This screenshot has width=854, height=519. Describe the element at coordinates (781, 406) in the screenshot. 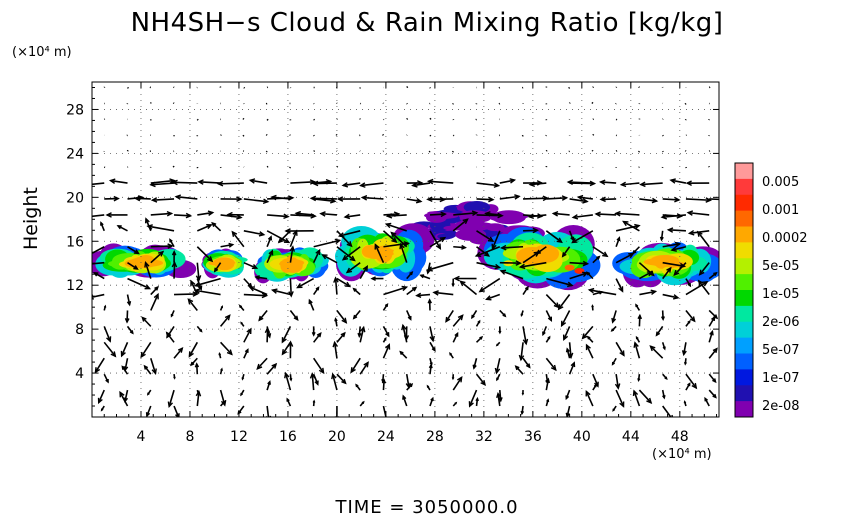

I see `colorbar-label: 2e-08` at that location.